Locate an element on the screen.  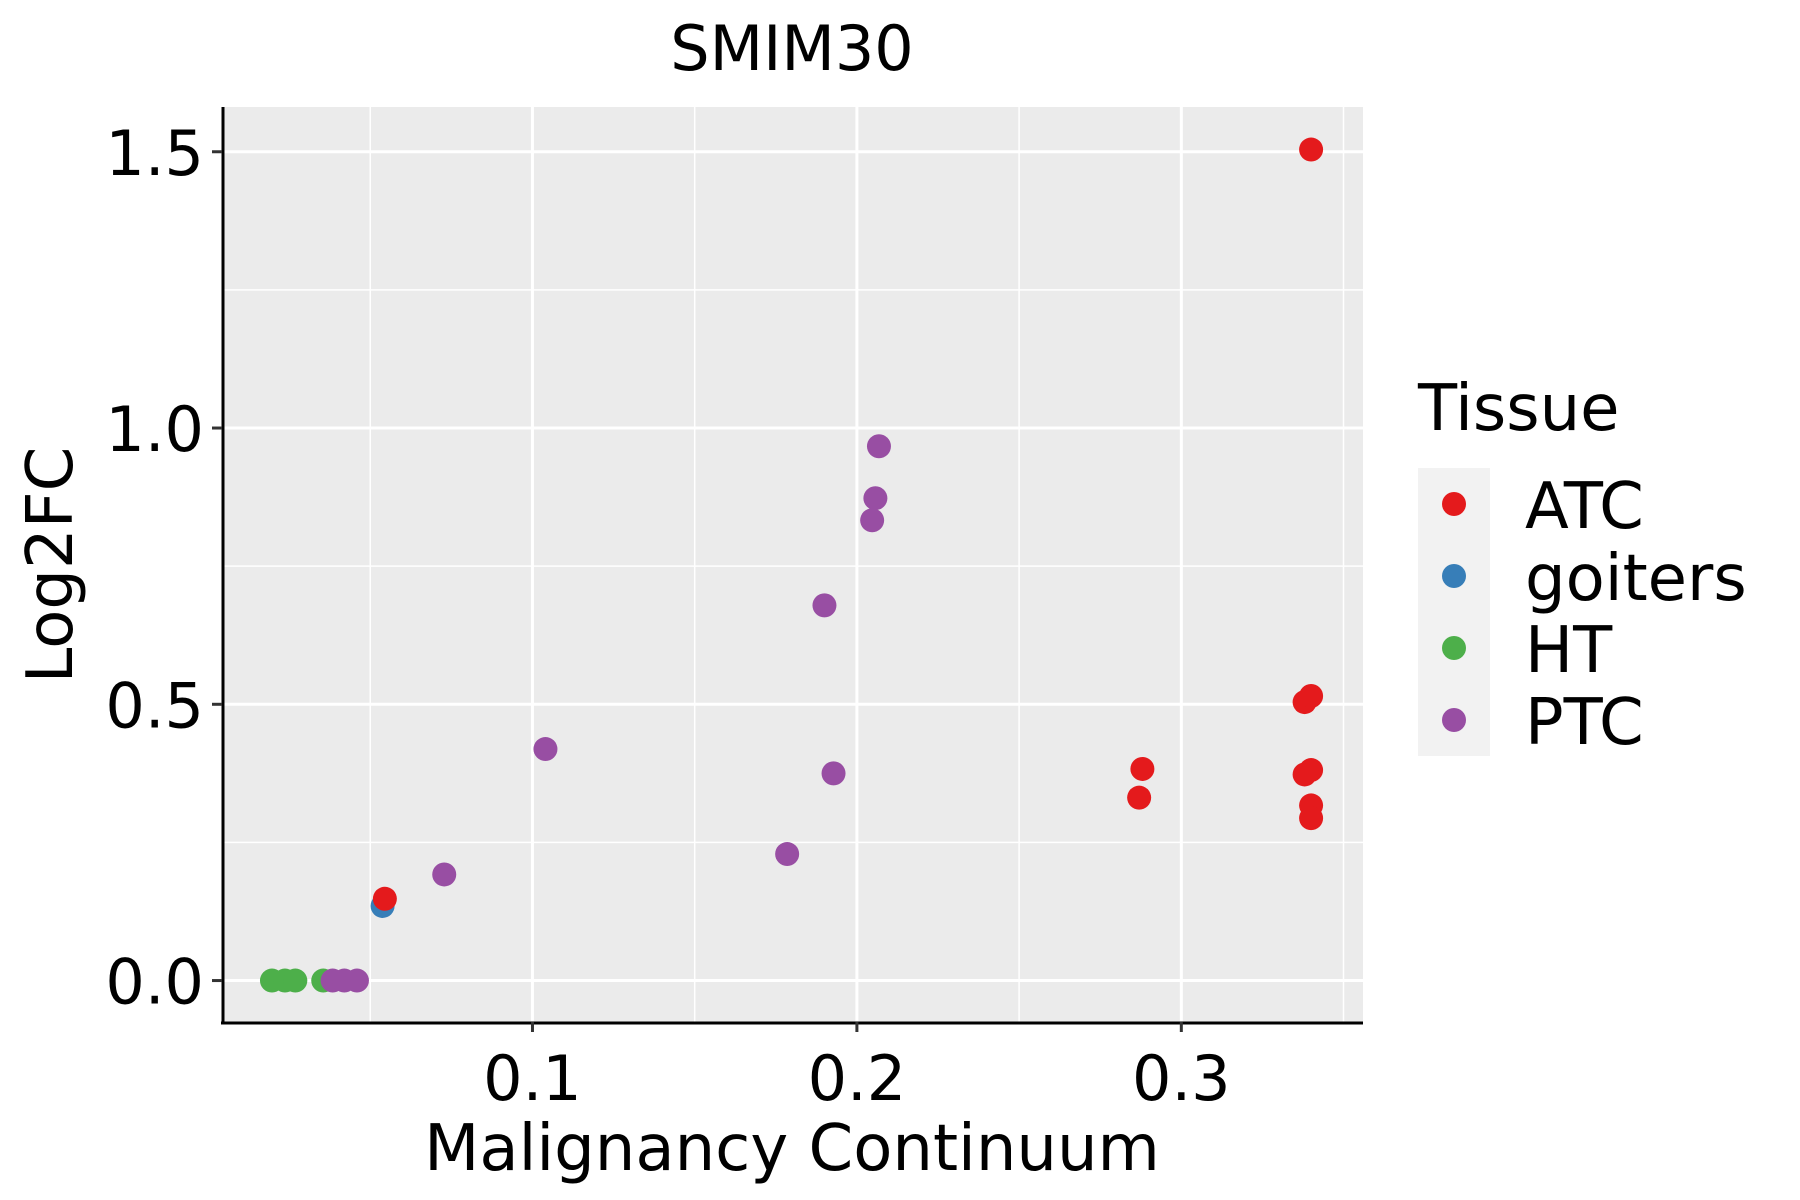
x-axis-title: Malignancy Continuum is located at coordinates (792, 1149).